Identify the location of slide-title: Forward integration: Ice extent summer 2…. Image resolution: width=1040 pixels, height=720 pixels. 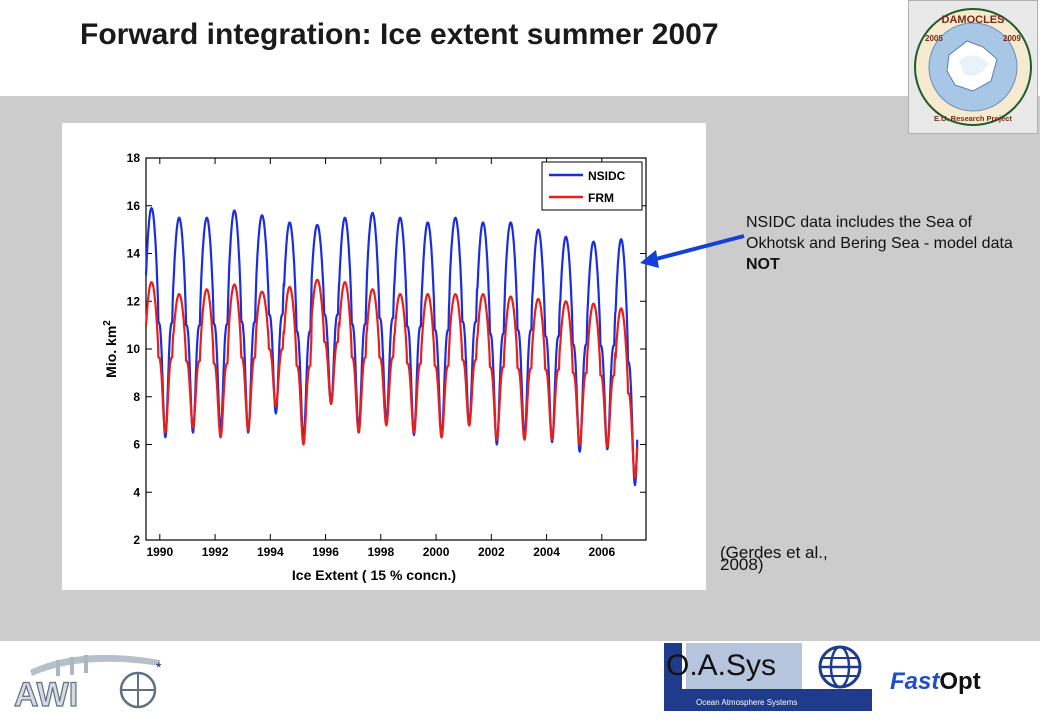
(399, 34).